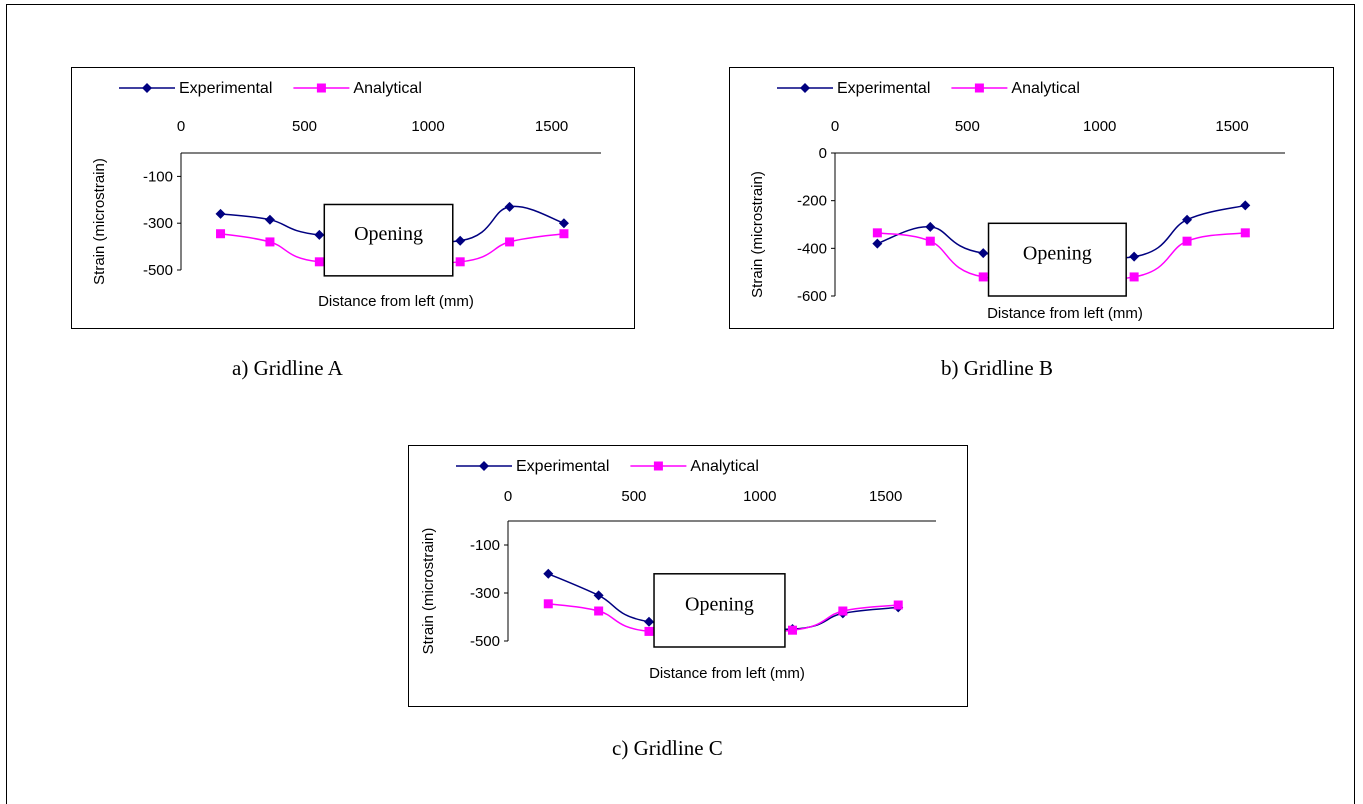  What do you see at coordinates (812, 296) in the screenshot?
I see `y-tick-label: -600` at bounding box center [812, 296].